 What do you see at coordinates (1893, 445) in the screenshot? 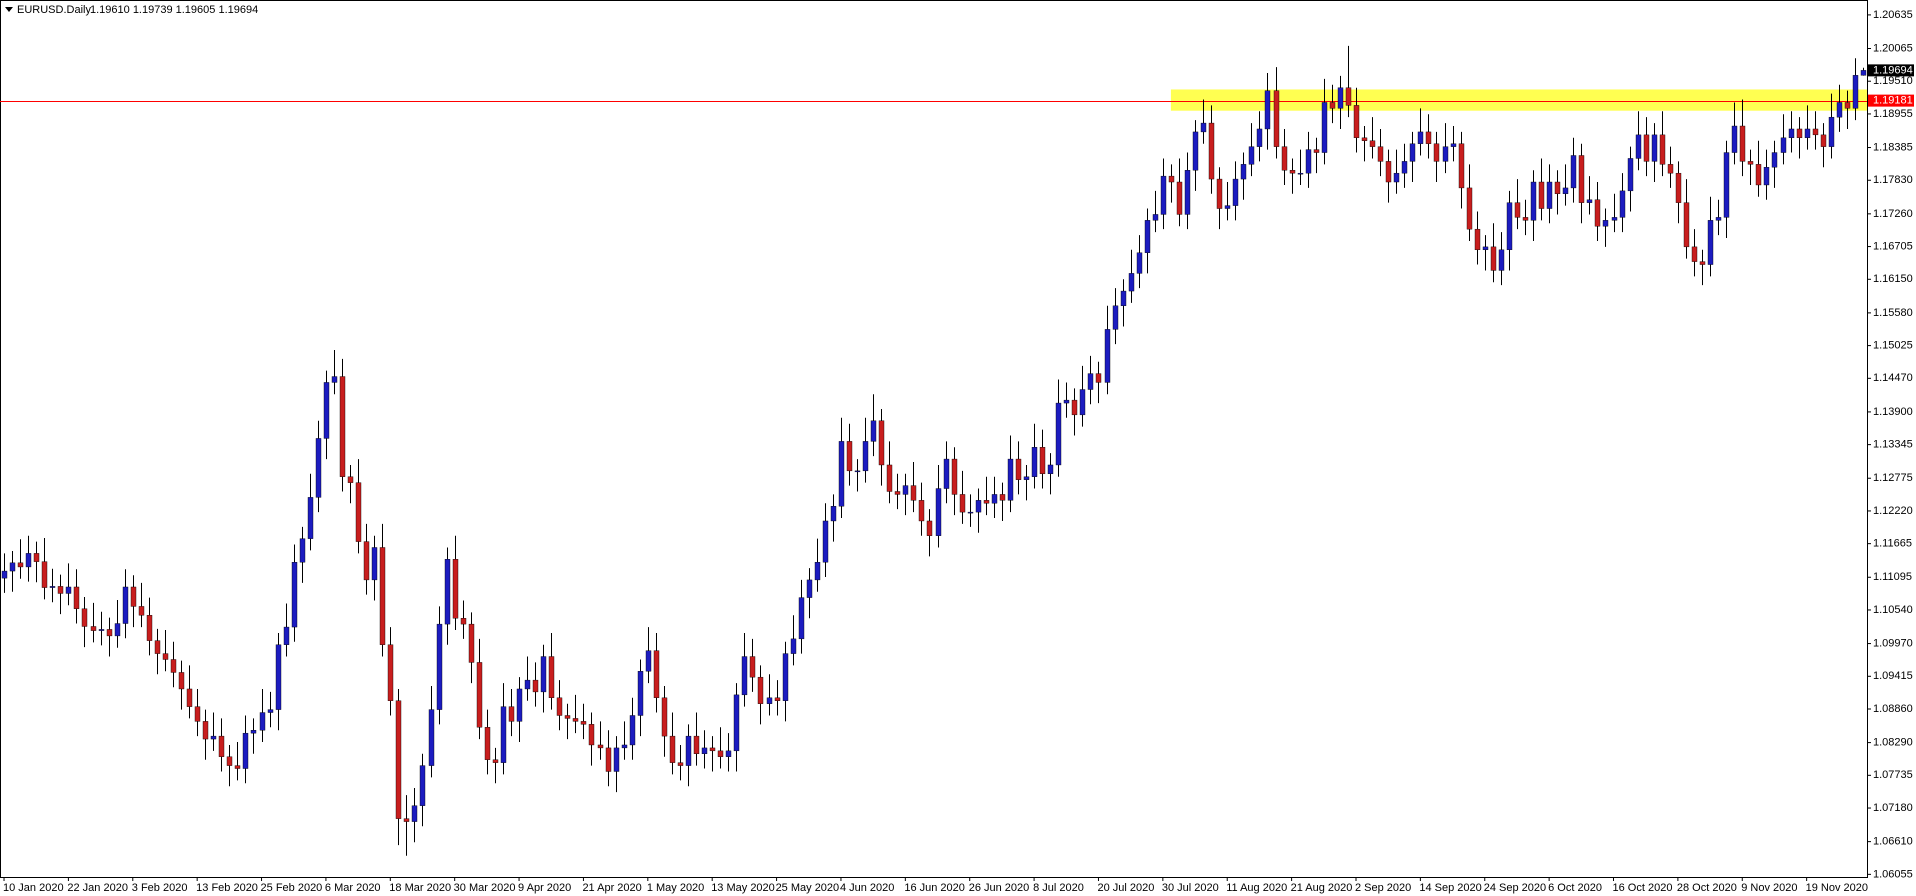
I see `y-tick-label: 1.13345` at bounding box center [1893, 445].